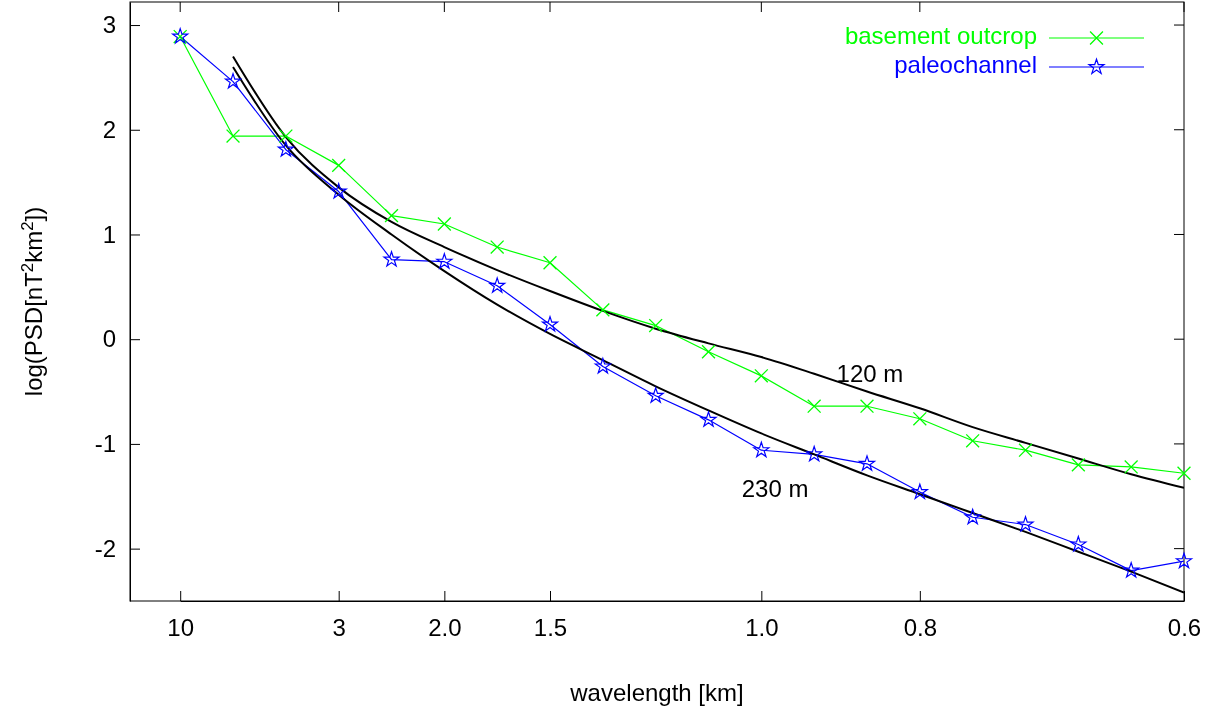  I want to click on y-tick-label: 0, so click(109, 339).